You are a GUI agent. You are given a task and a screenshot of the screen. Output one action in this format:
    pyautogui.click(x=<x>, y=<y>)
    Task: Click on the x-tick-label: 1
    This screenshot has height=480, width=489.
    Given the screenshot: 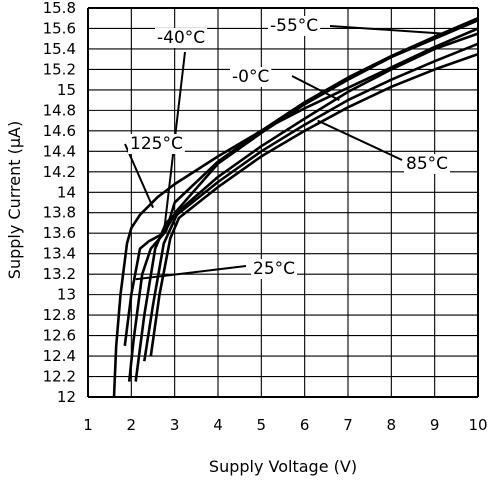 What is the action you would take?
    pyautogui.click(x=88, y=425)
    